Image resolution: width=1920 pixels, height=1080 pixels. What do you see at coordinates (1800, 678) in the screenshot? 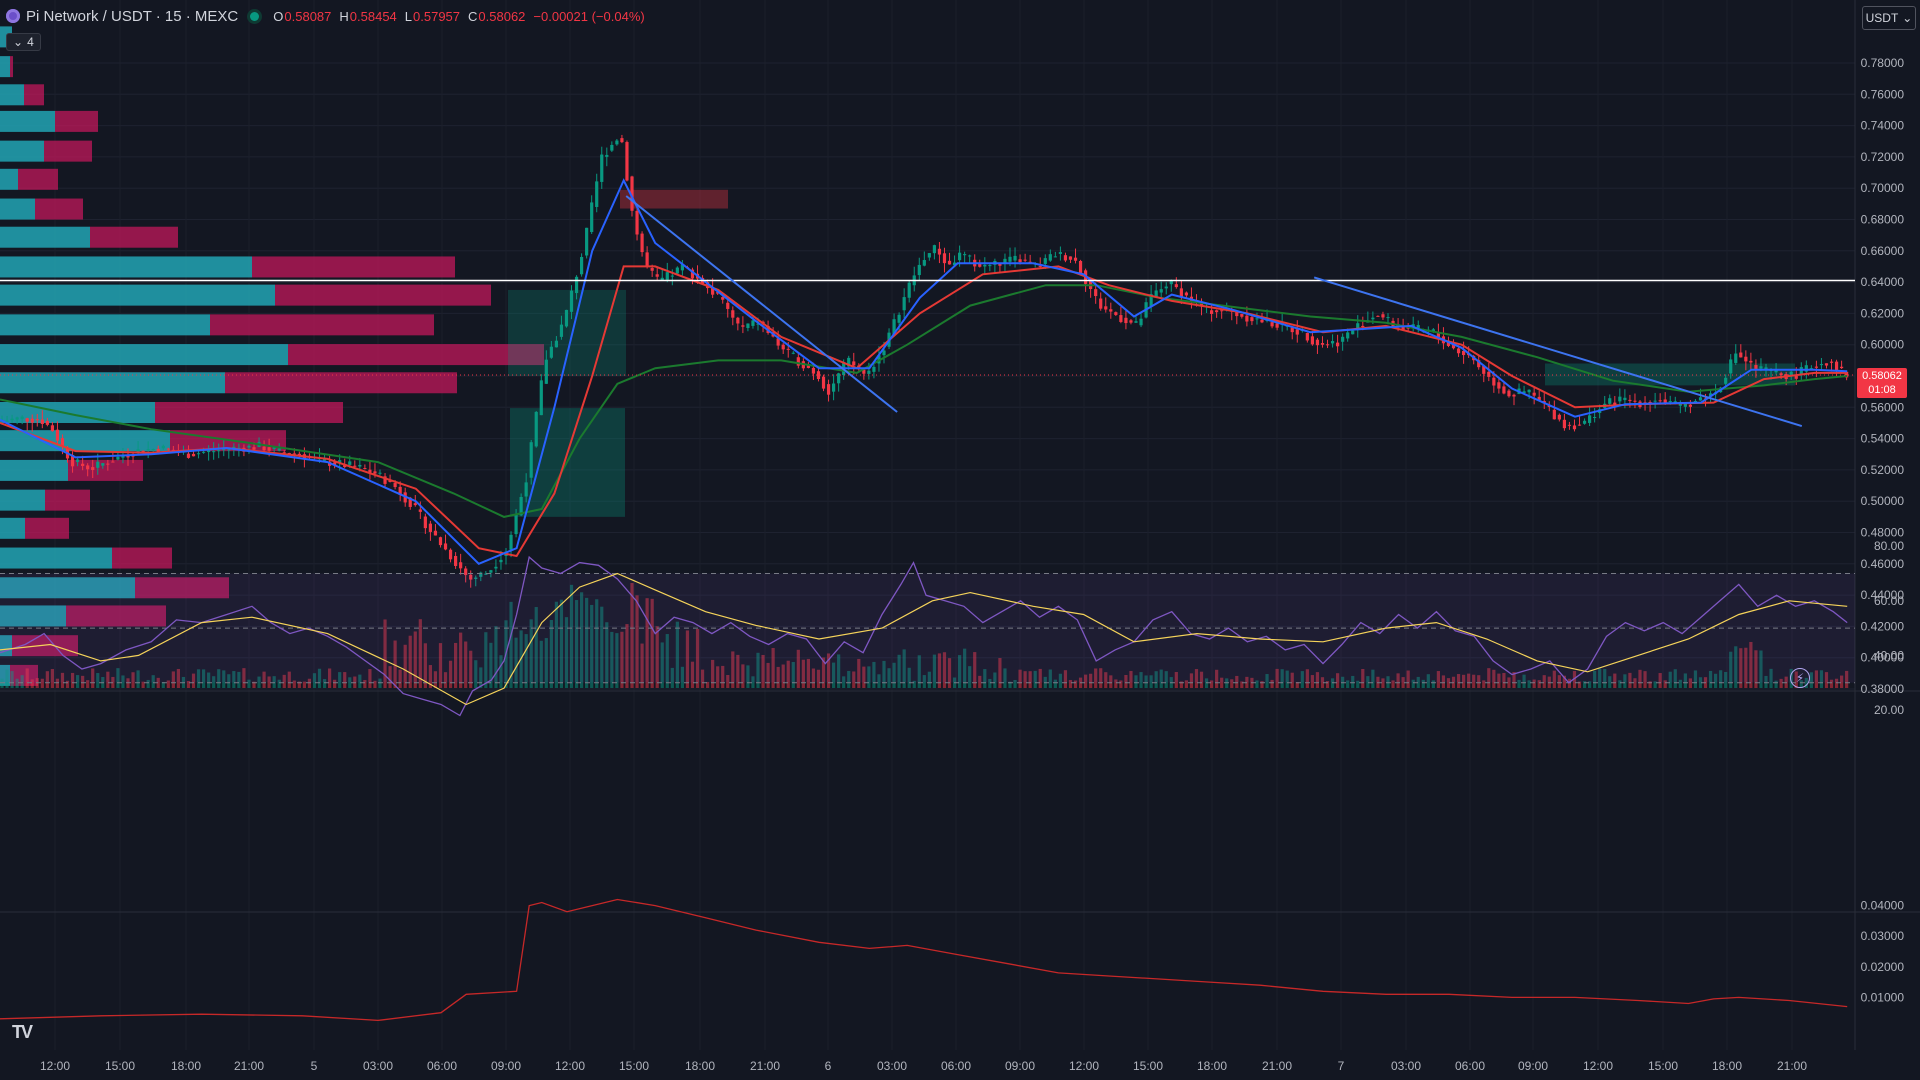
I see `lightning-icon: ⚡` at bounding box center [1800, 678].